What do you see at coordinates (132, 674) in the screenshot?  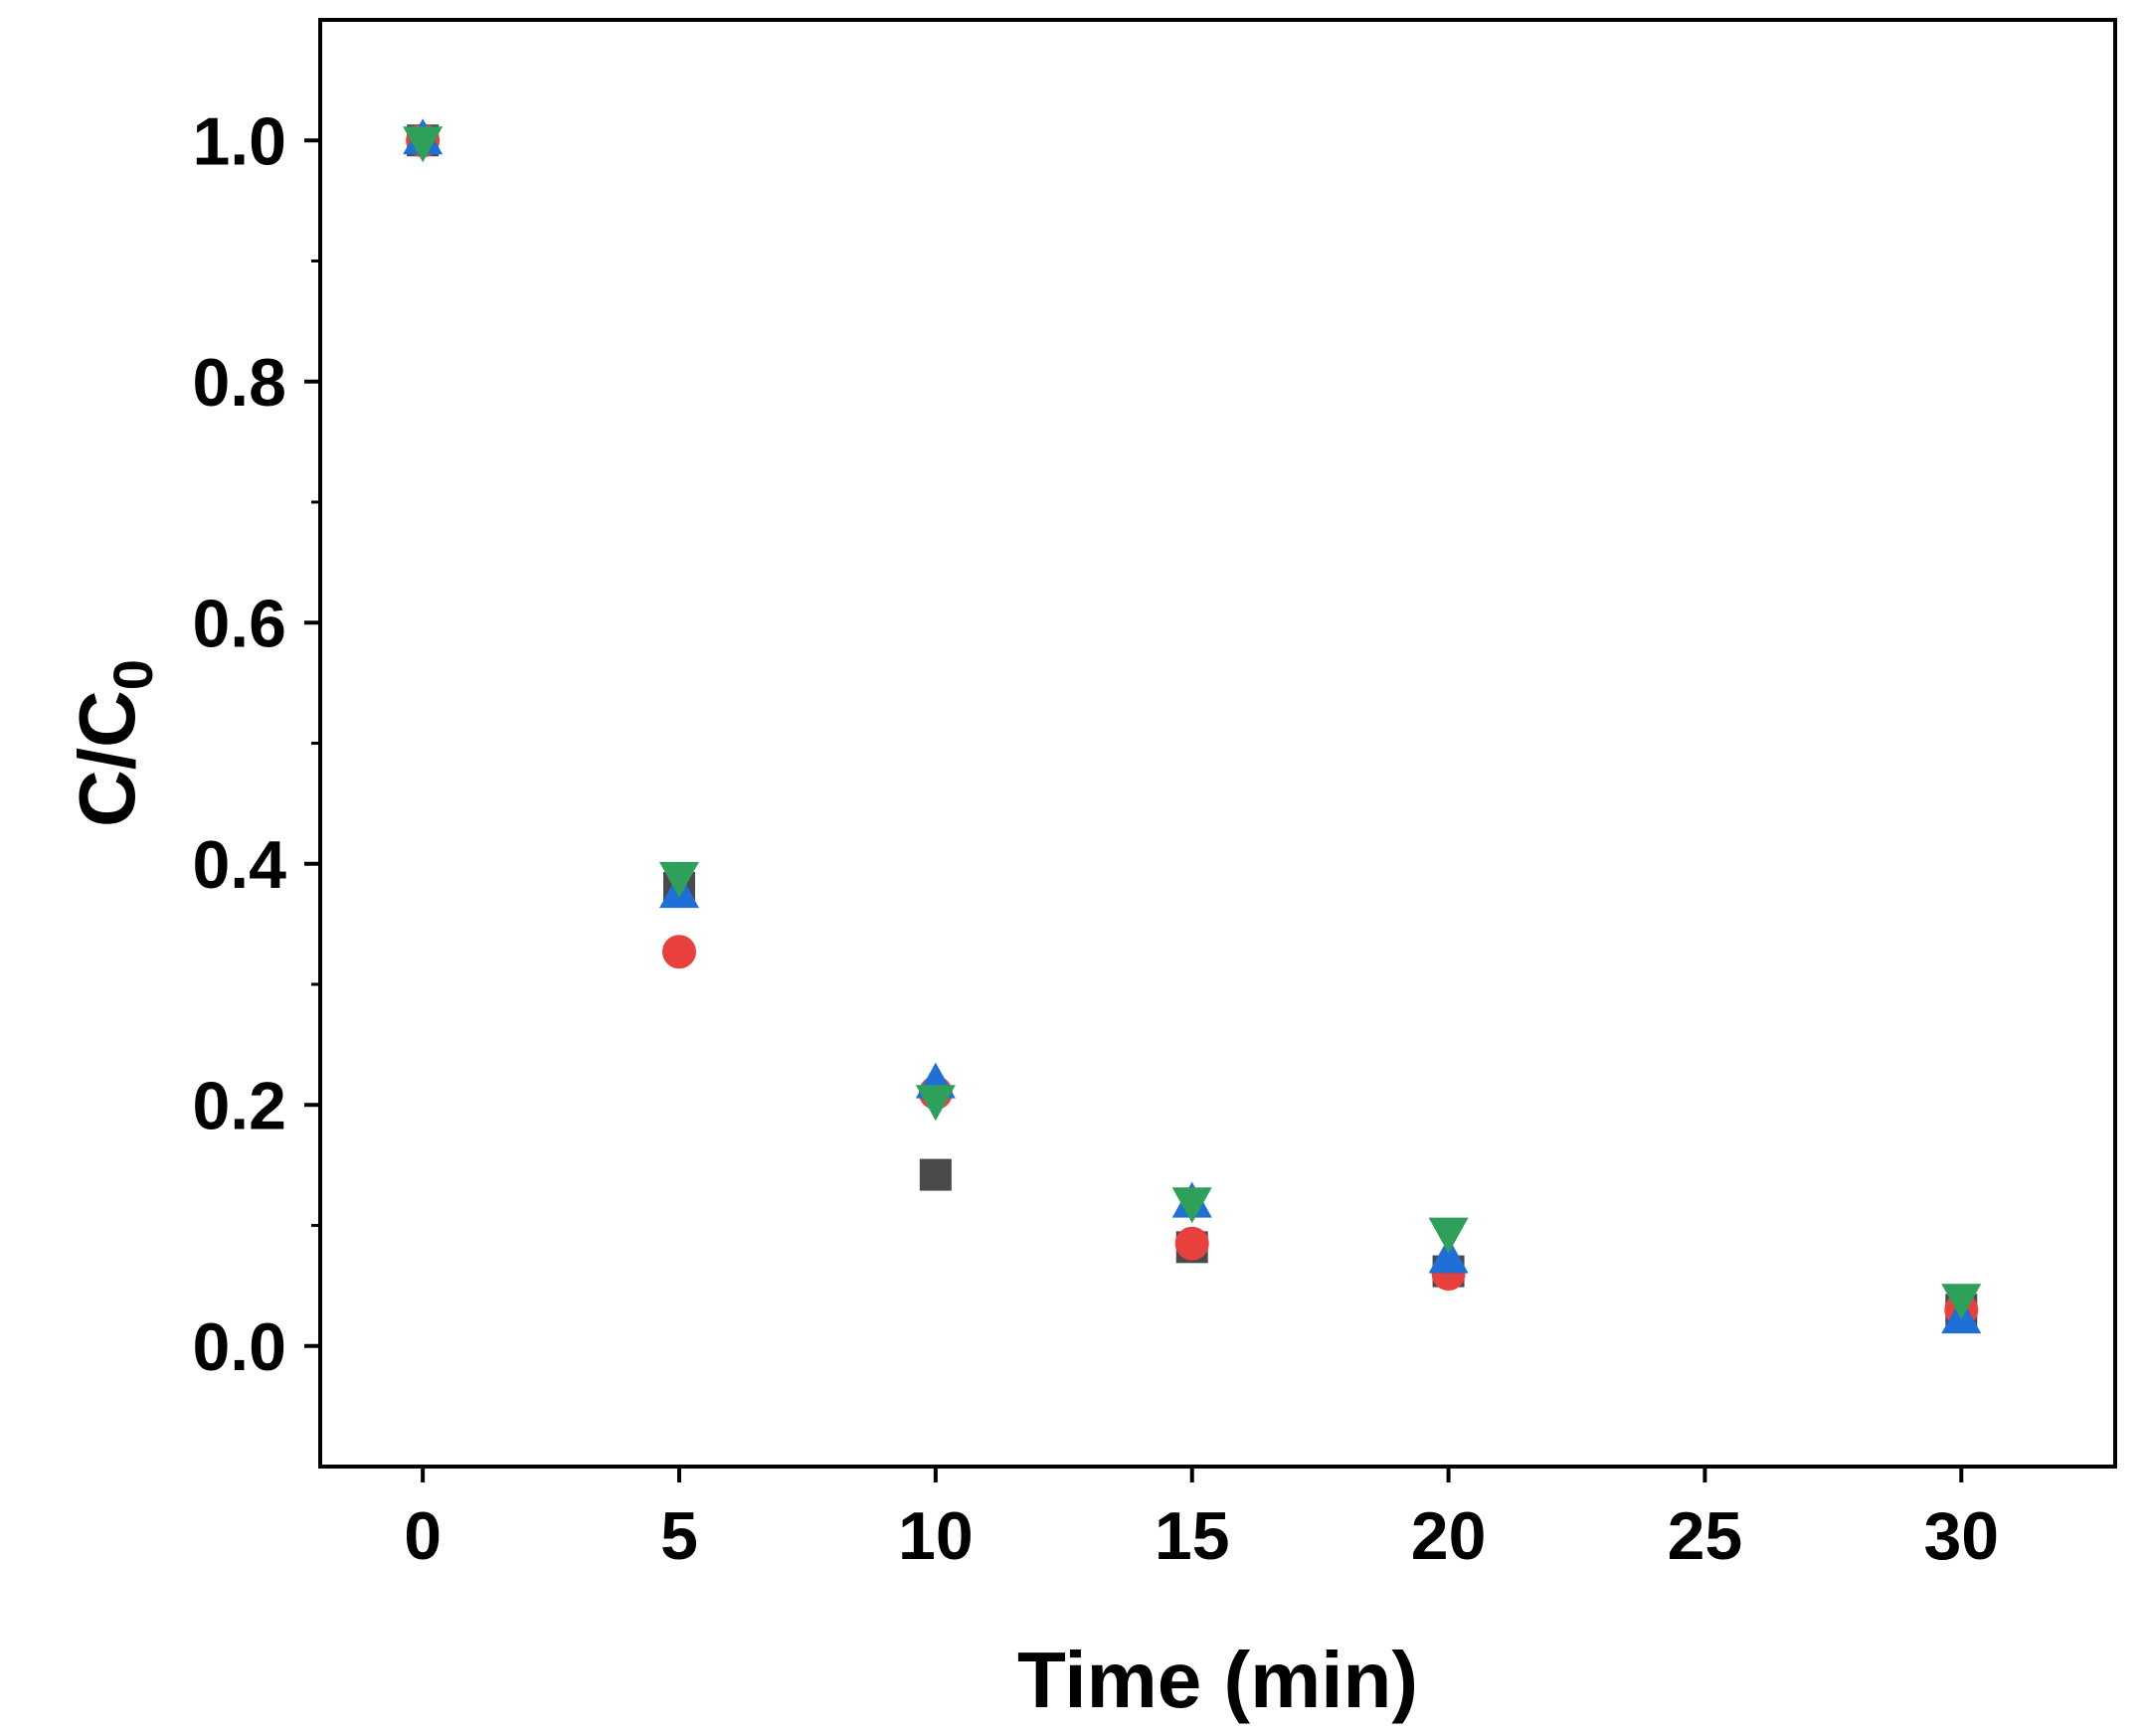 I see `y-axis-title-subscript: 0` at bounding box center [132, 674].